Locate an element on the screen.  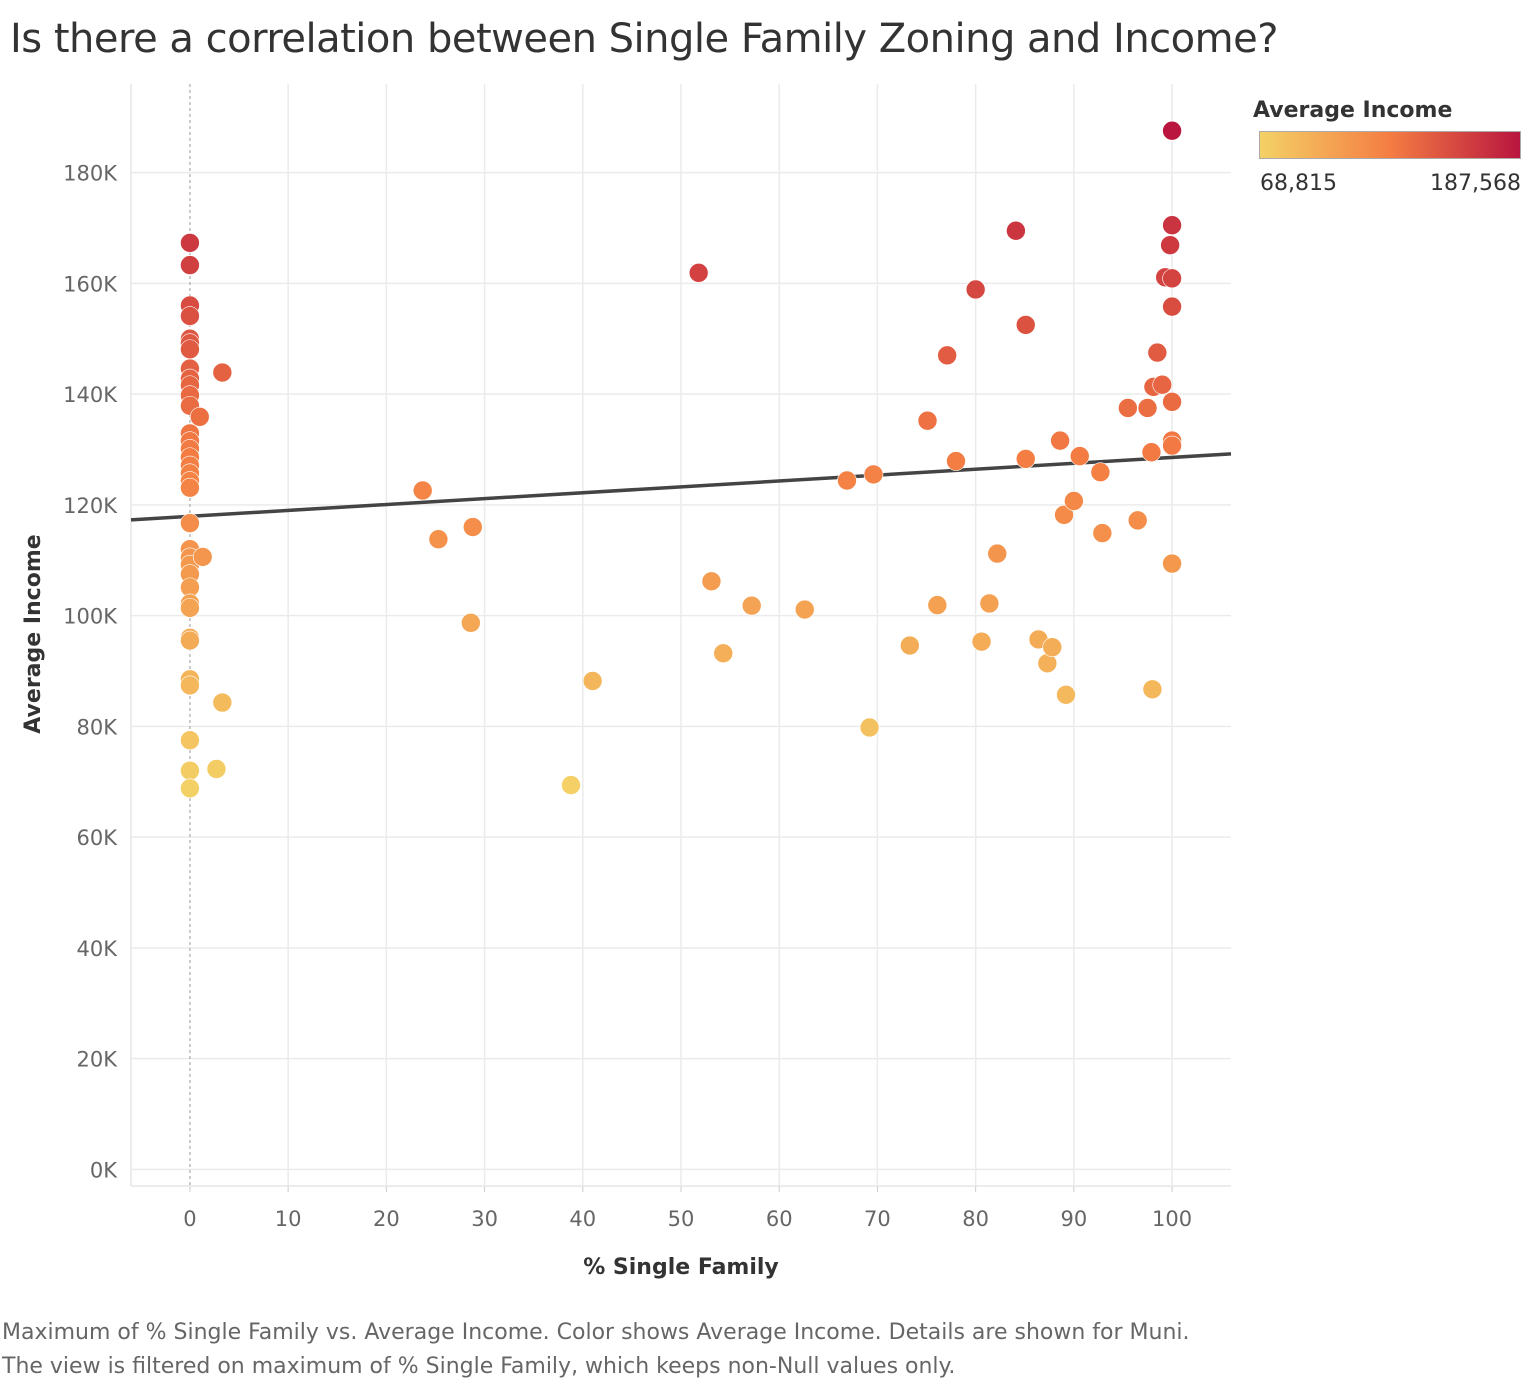
x-tick-label: 100 is located at coordinates (1172, 1219).